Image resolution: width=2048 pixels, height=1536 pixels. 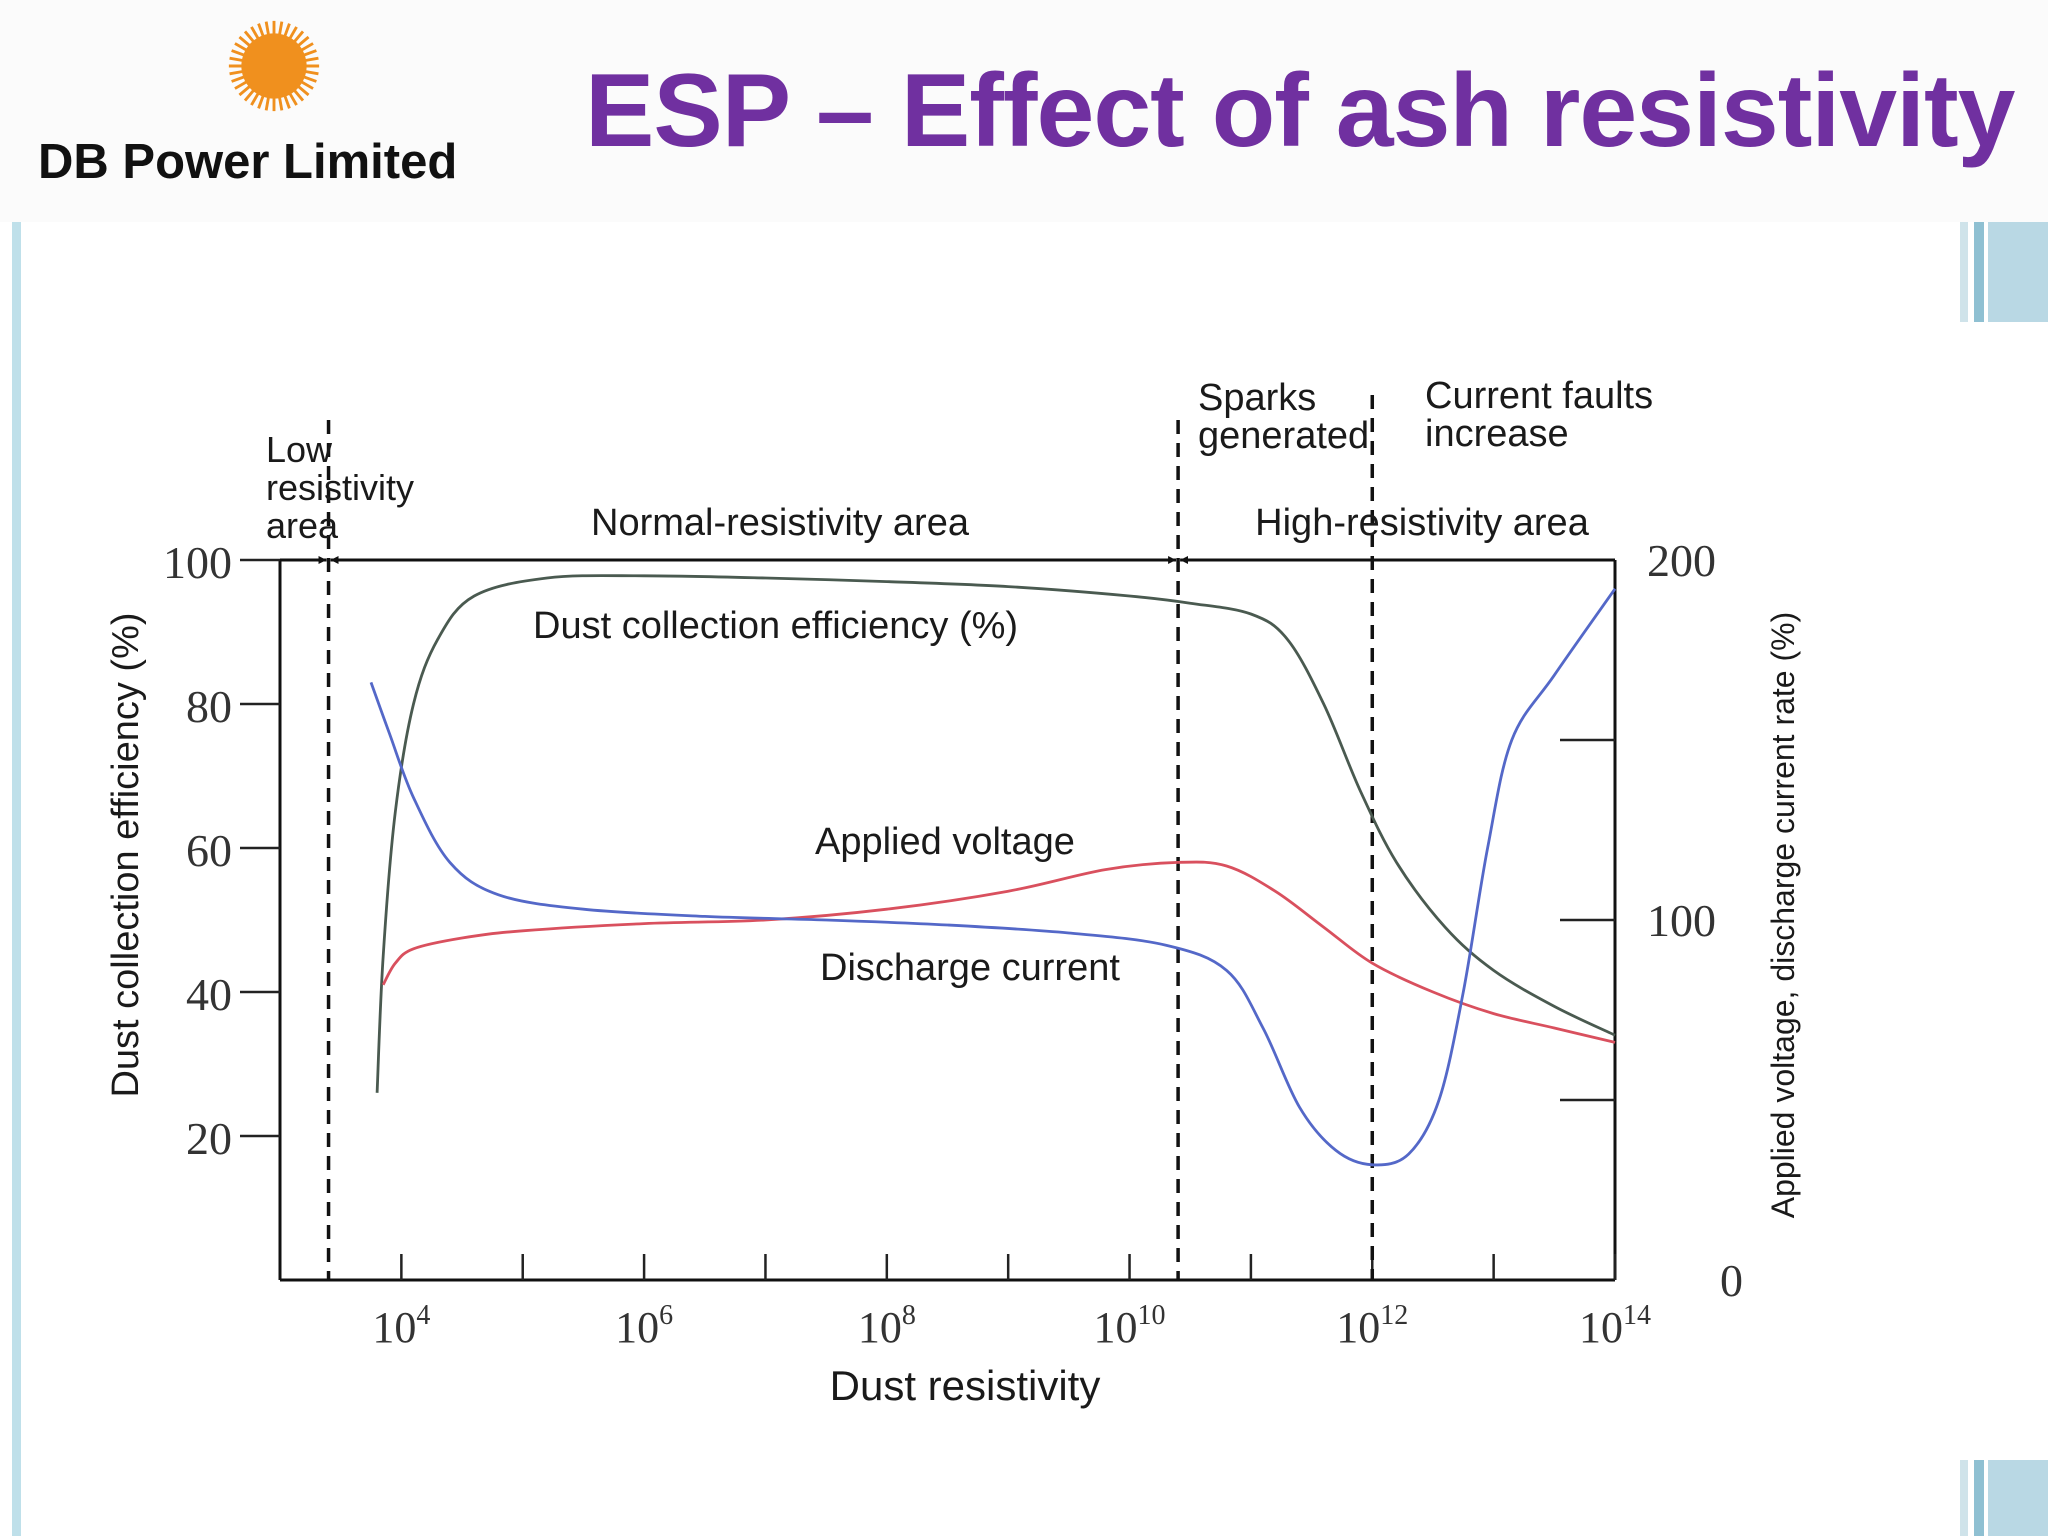 What do you see at coordinates (970, 968) in the screenshot?
I see `current-series-label: Discharge current` at bounding box center [970, 968].